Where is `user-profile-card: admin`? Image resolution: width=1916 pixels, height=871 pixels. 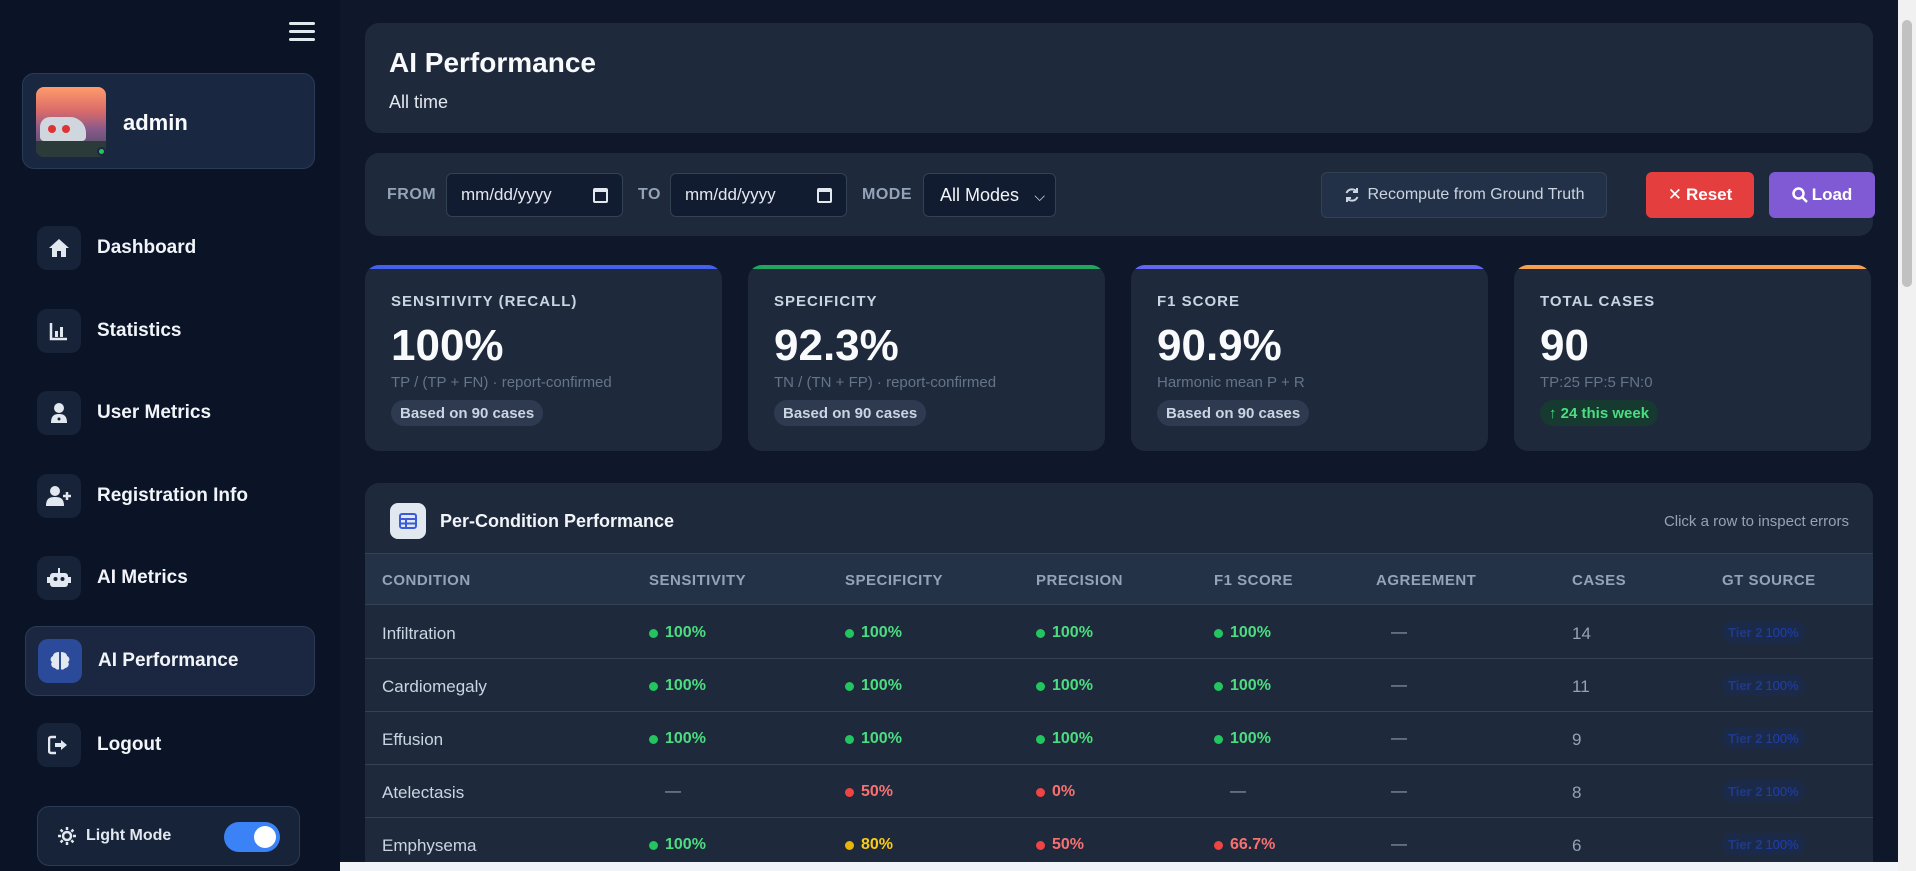 user-profile-card: admin is located at coordinates (168, 121).